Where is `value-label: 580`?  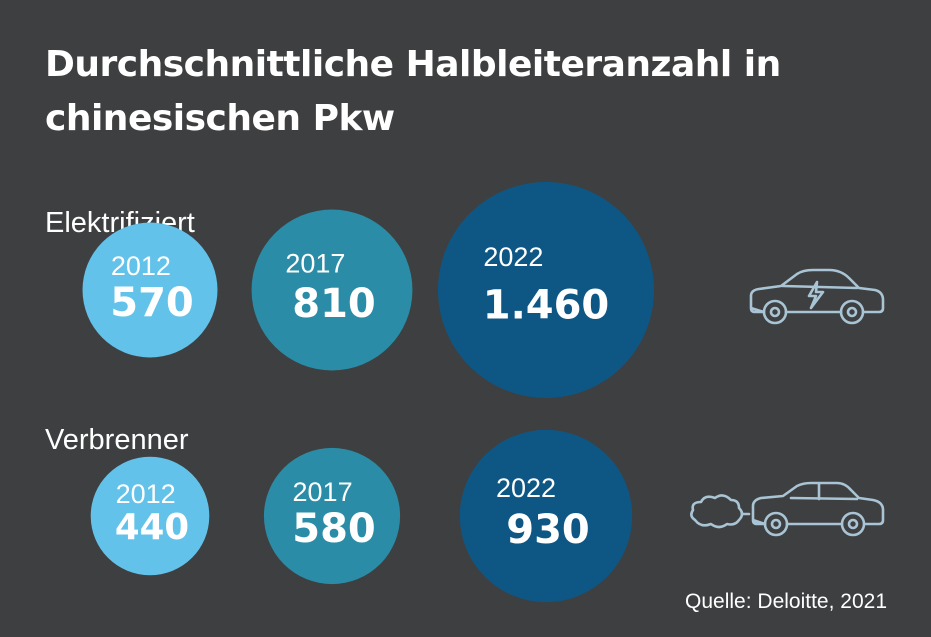
value-label: 580 is located at coordinates (334, 529).